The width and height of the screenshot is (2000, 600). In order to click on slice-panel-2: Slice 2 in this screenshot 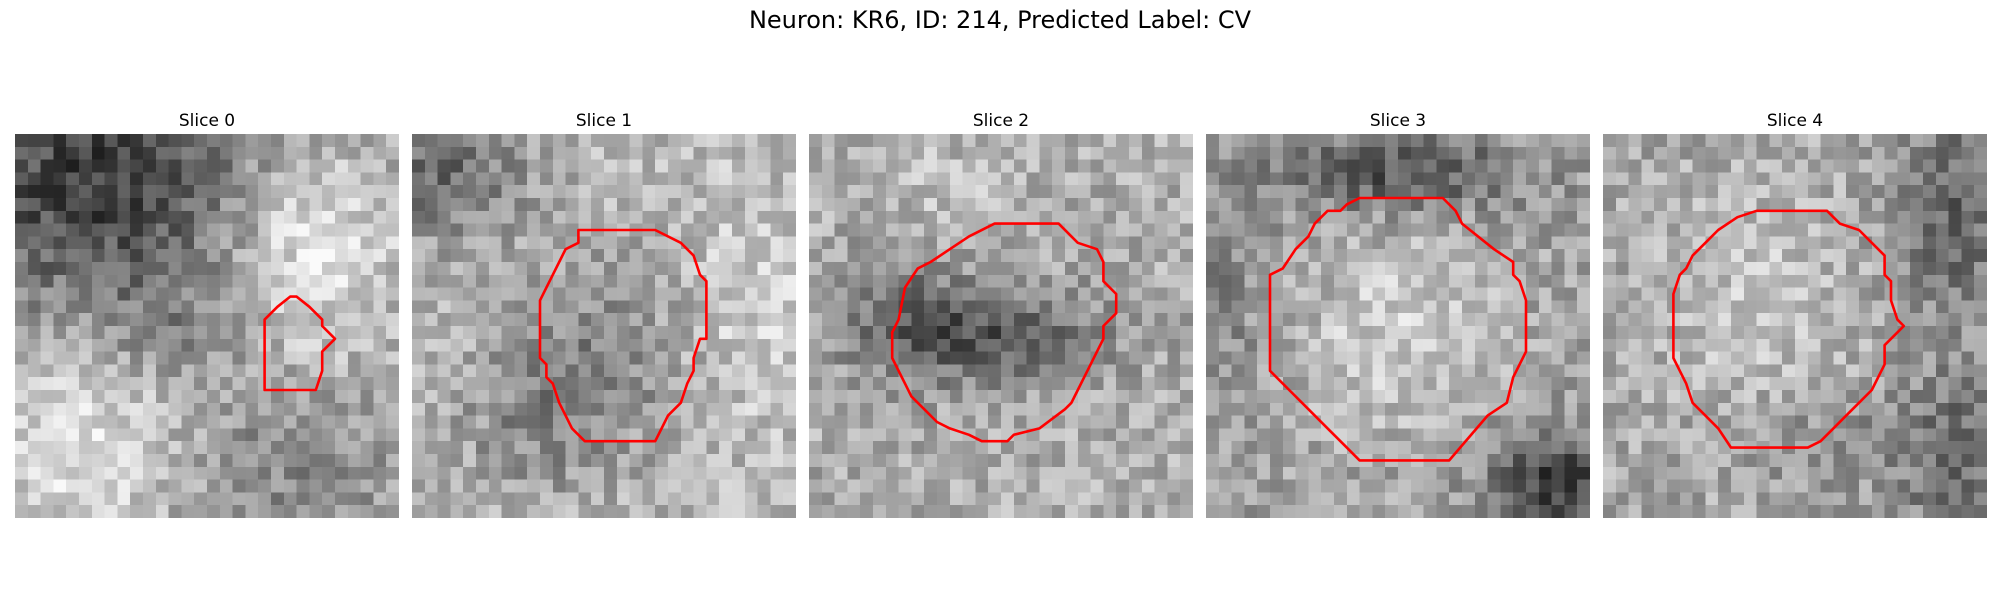, I will do `click(1001, 314)`.